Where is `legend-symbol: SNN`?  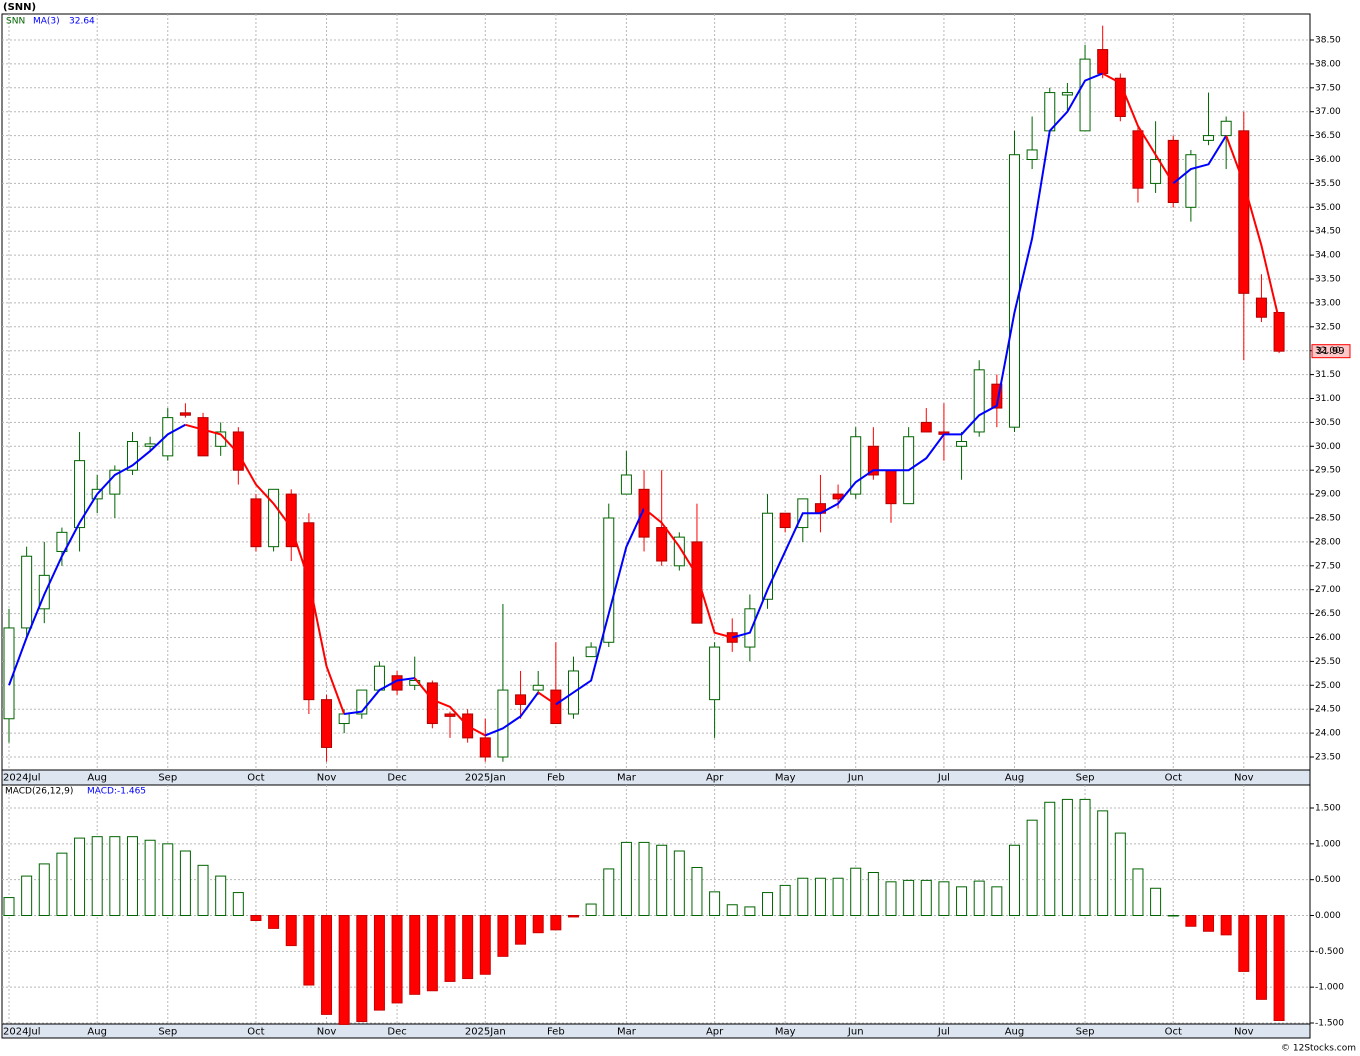
legend-symbol: SNN is located at coordinates (15, 22).